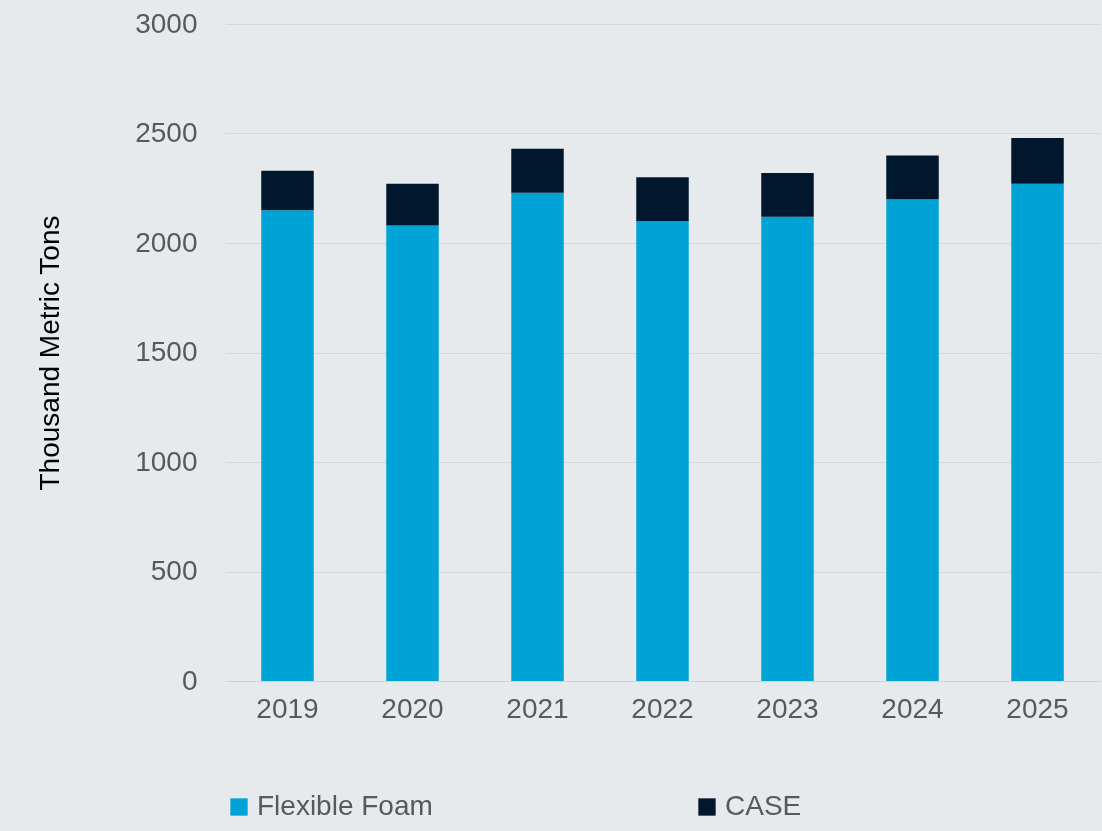 This screenshot has height=831, width=1102. What do you see at coordinates (50, 353) in the screenshot?
I see `y-axis-title: Thousand Metric Tons` at bounding box center [50, 353].